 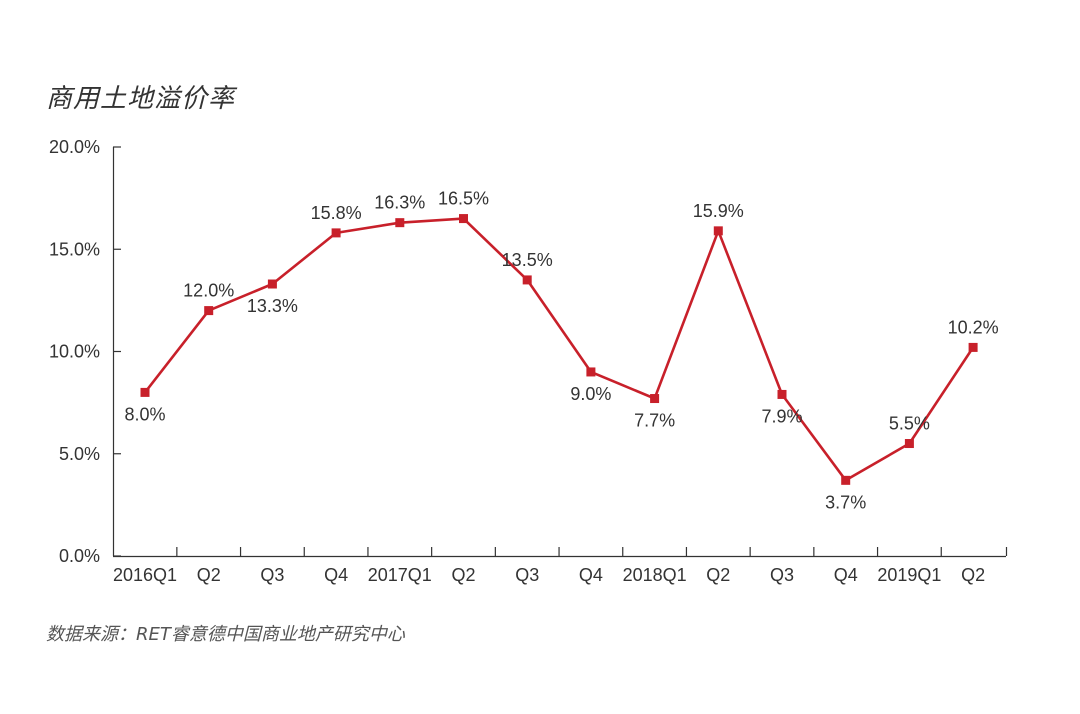 What do you see at coordinates (845, 502) in the screenshot?
I see `data-label: 3.7%` at bounding box center [845, 502].